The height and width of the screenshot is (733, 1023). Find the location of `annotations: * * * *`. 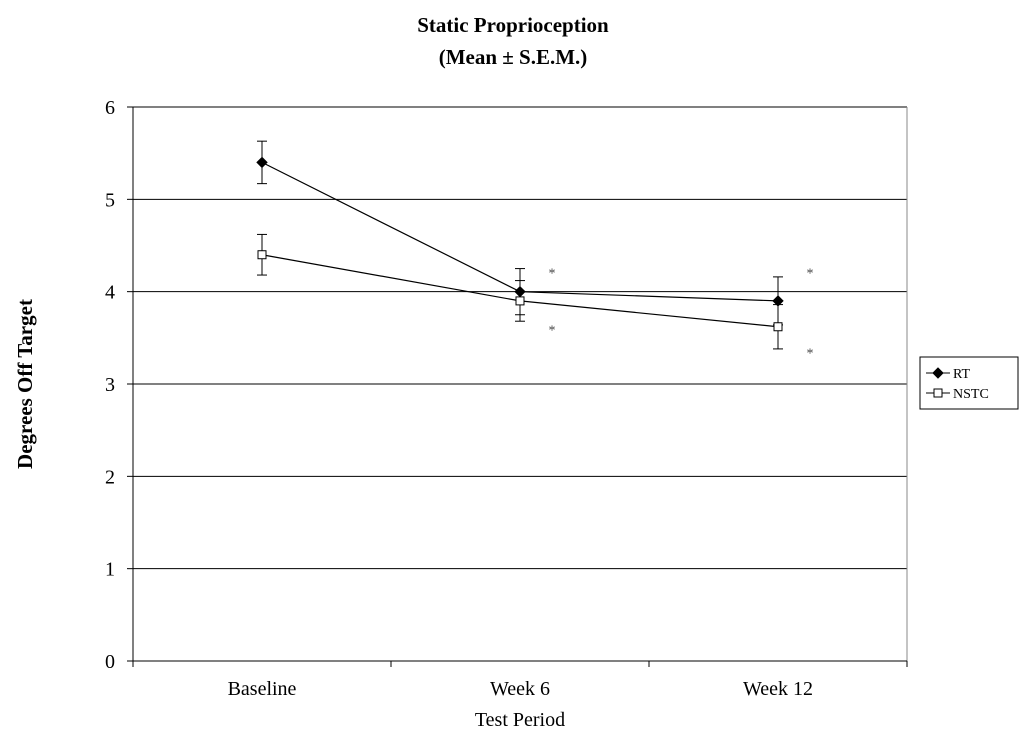

annotations: * * * * is located at coordinates (681, 313).